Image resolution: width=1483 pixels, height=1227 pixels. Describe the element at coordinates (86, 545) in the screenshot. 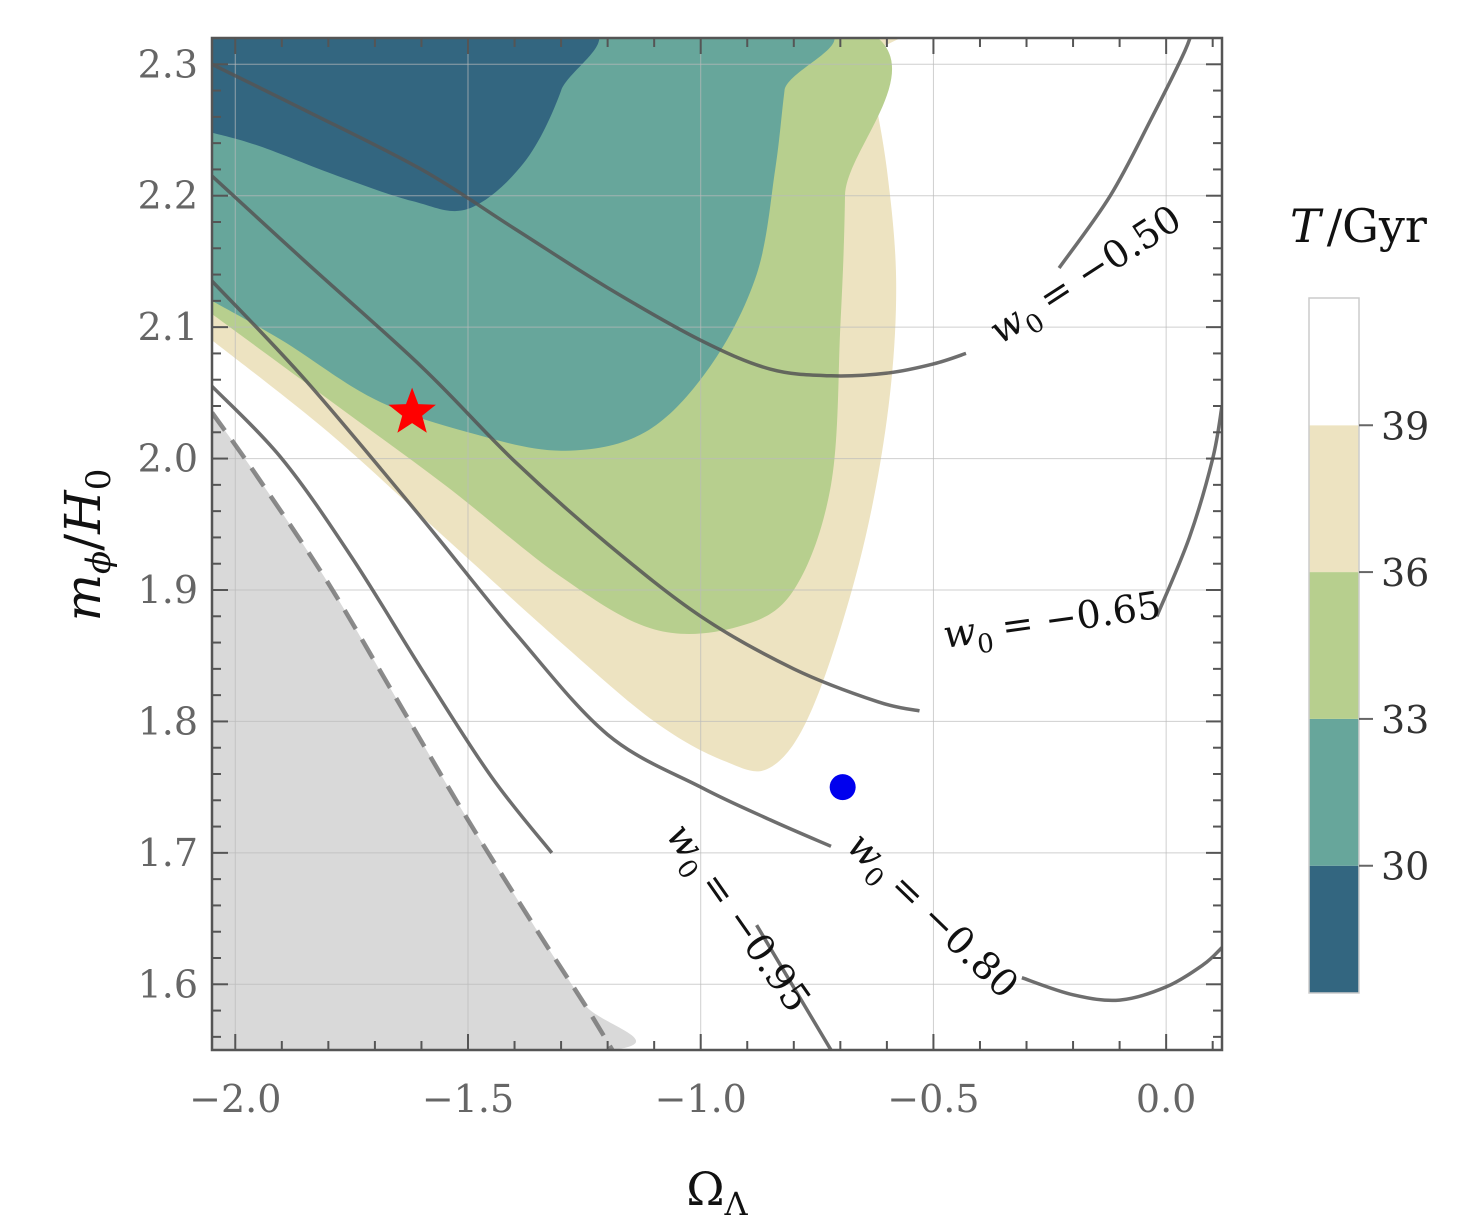

I see `y-axis-label: mϕ/H0` at that location.